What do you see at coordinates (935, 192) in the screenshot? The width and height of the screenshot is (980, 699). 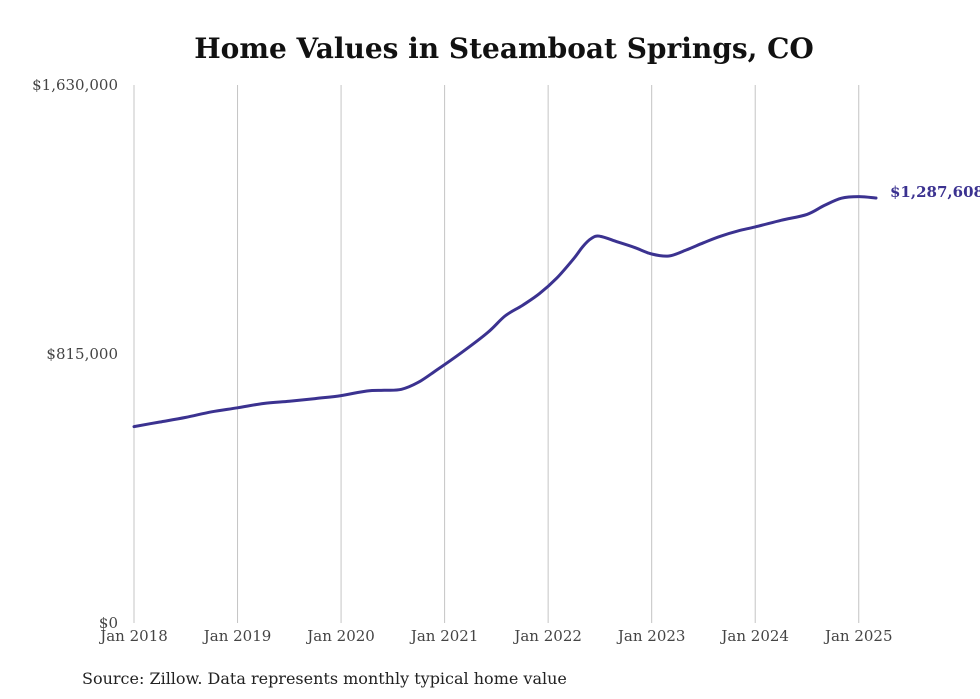 I see `end-value-label: $1,287,608` at bounding box center [935, 192].